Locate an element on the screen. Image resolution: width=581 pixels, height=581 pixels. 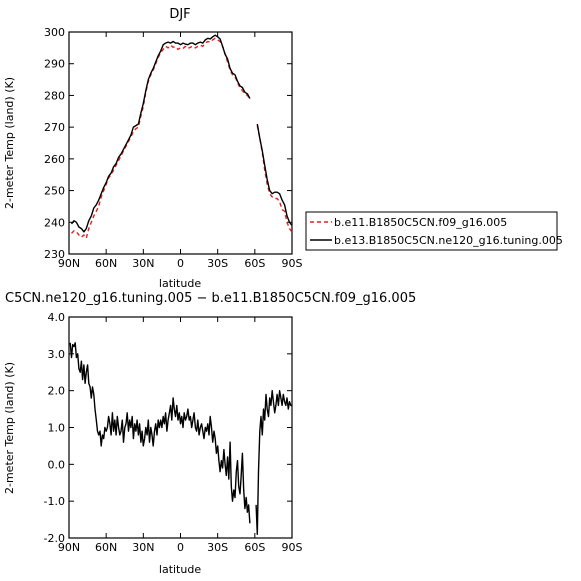
bottom-x-tick-label: 30S is located at coordinates (217, 547).